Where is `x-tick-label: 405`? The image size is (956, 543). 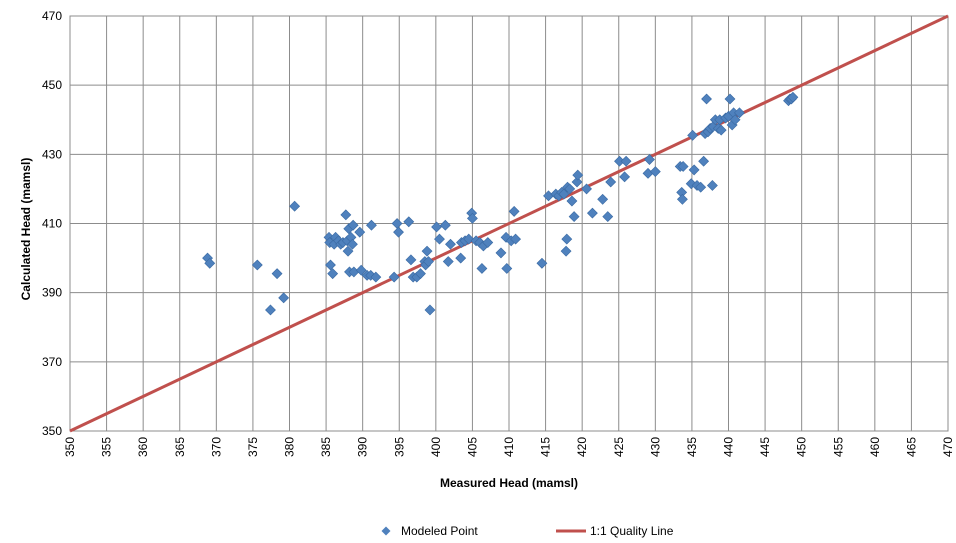
x-tick-label: 405 is located at coordinates (472, 447).